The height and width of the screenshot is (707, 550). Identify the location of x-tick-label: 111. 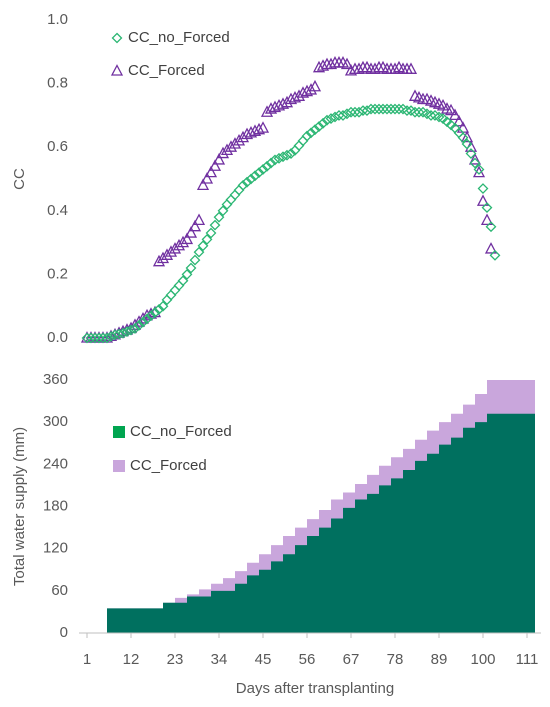
(527, 659).